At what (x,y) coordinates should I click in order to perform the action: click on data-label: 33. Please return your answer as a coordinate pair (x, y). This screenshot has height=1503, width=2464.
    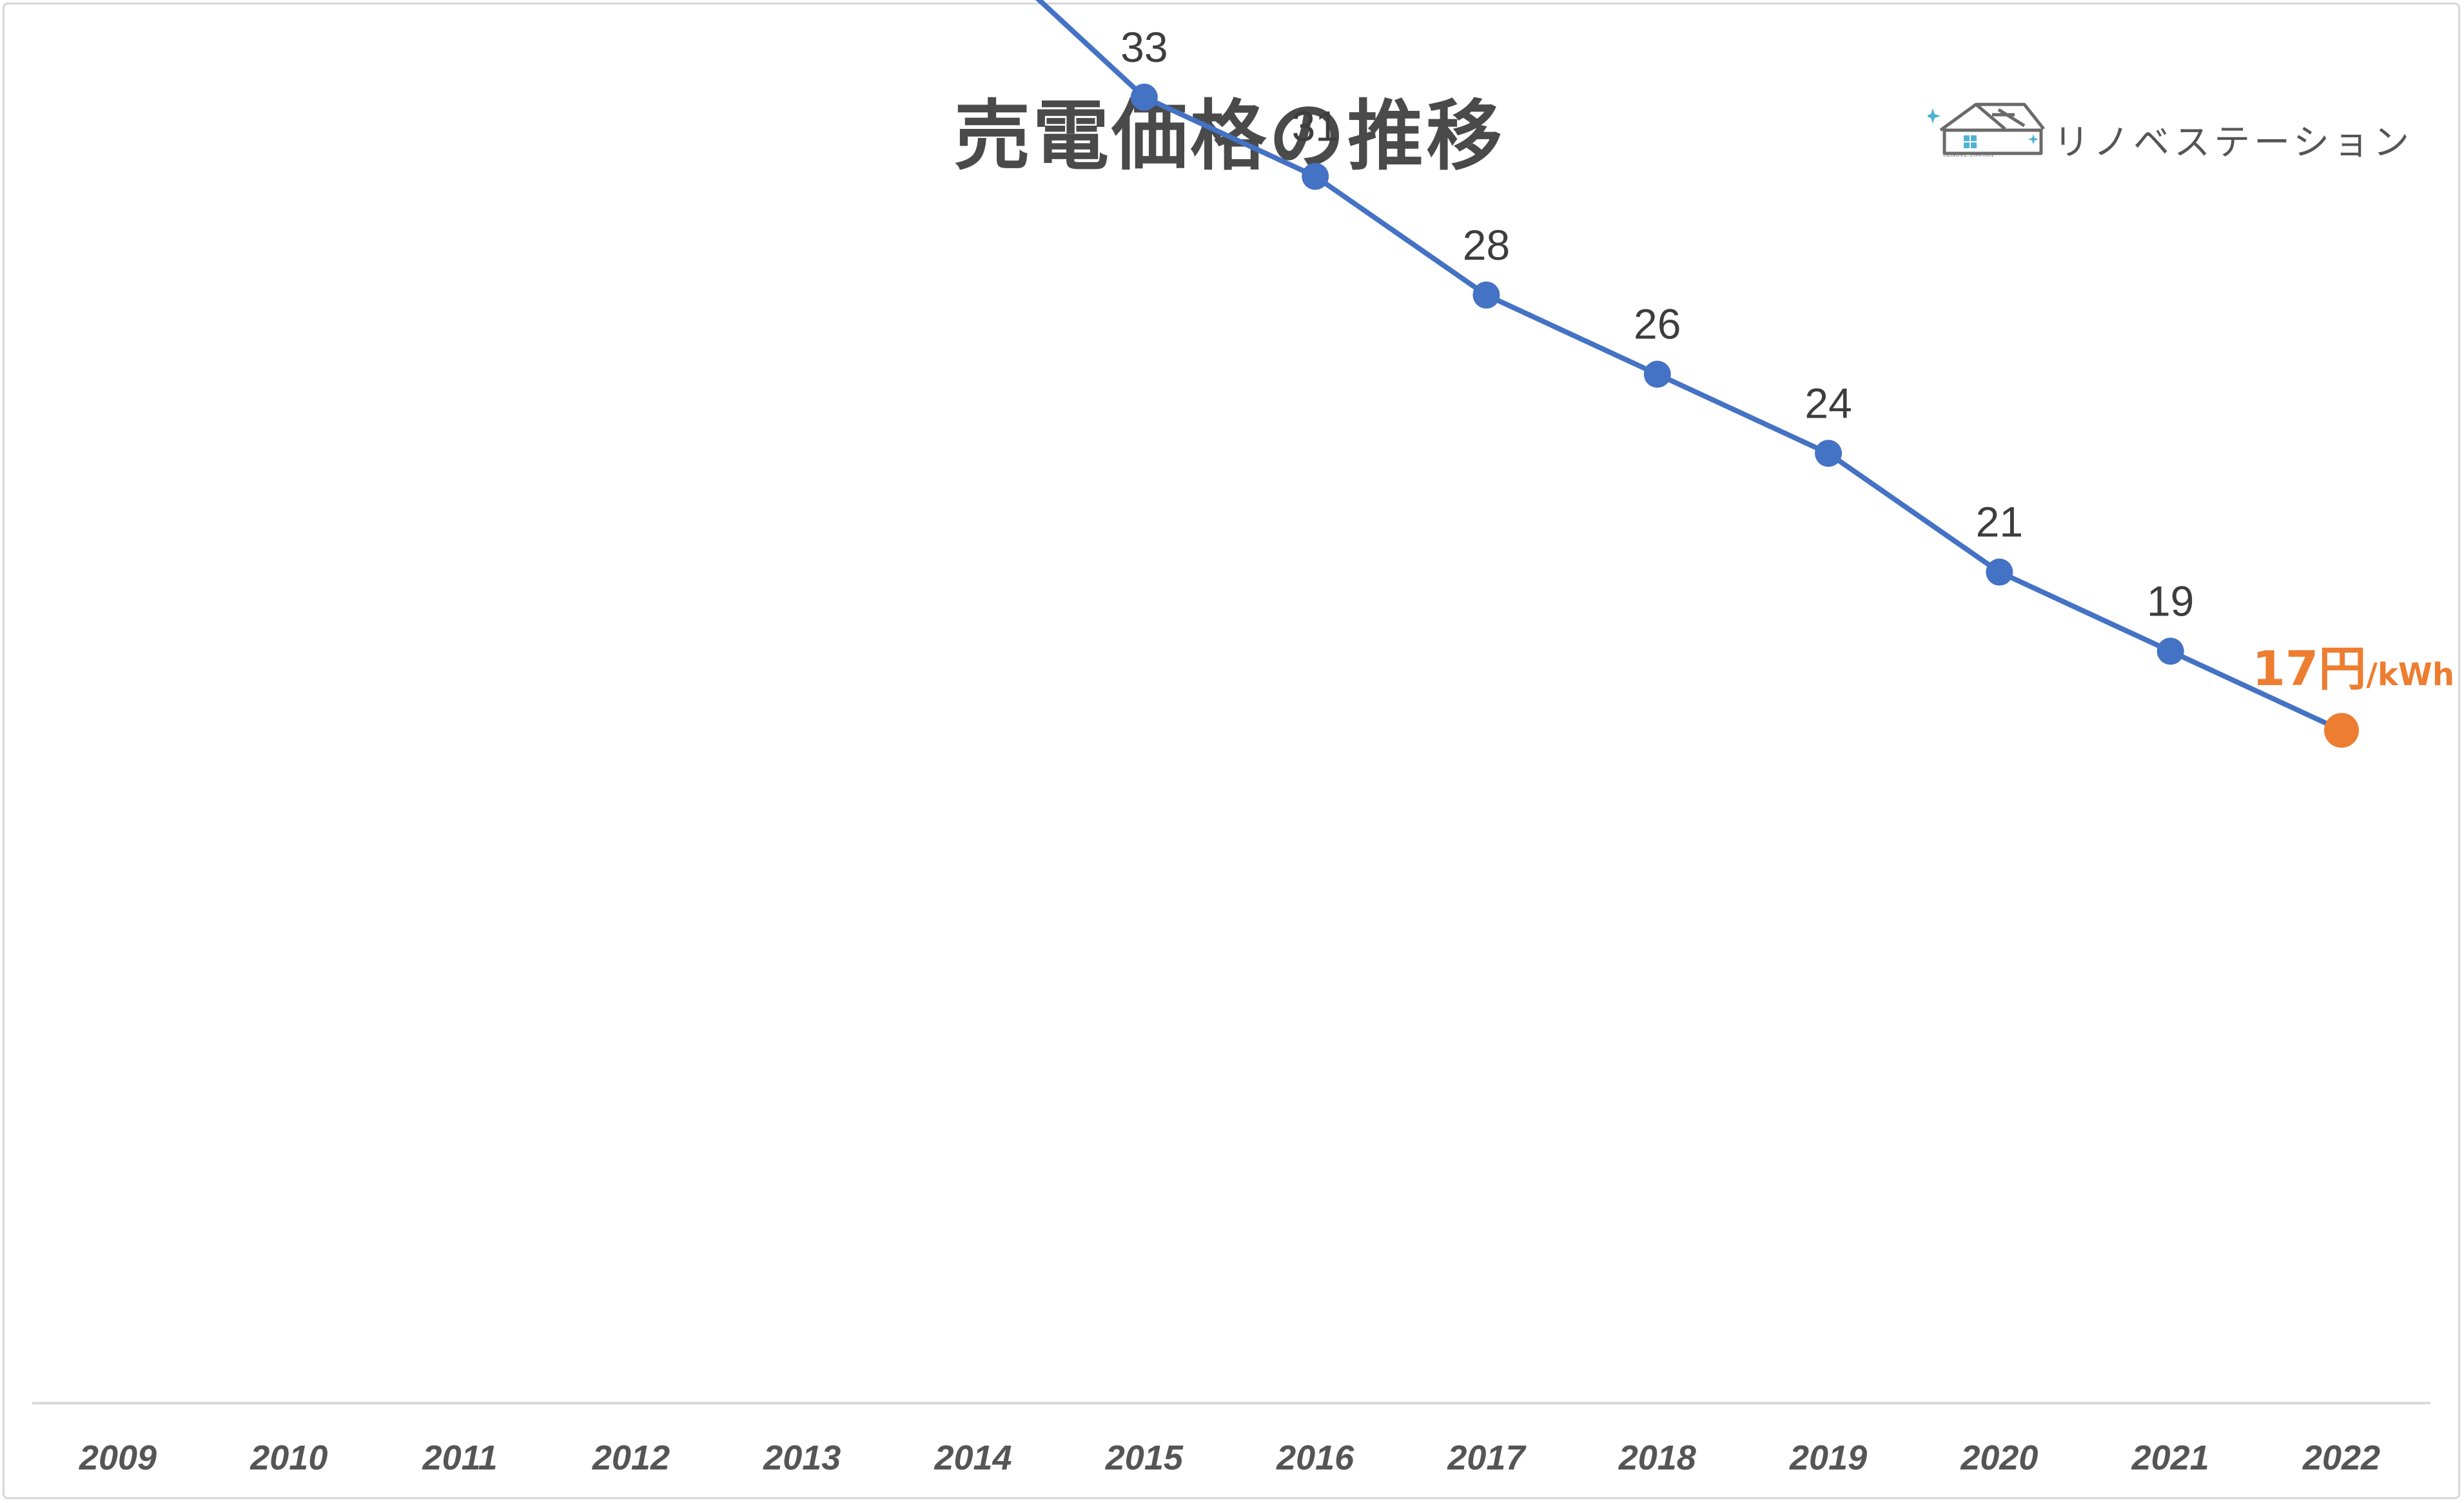
    Looking at the image, I should click on (1144, 47).